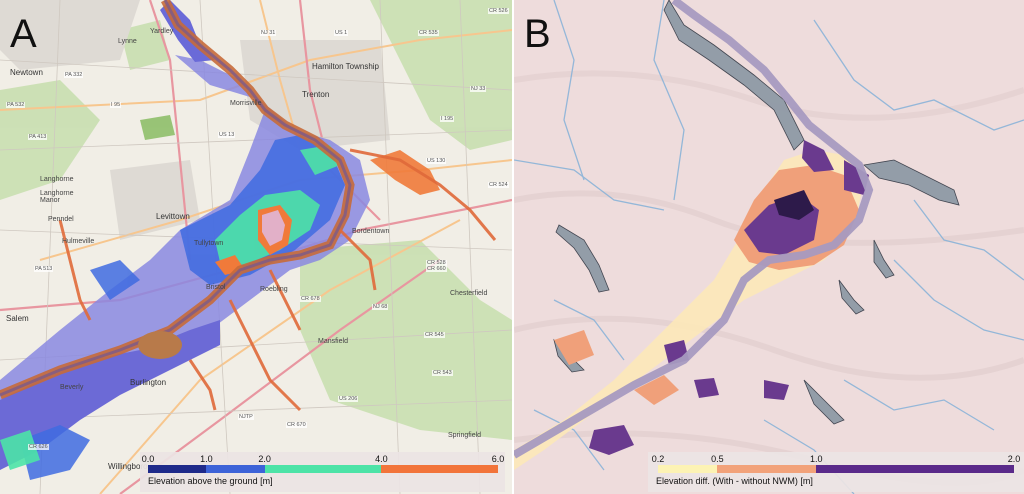 This screenshot has width=1024, height=494. I want to click on road-shield-cr524: CR 524, so click(498, 185).